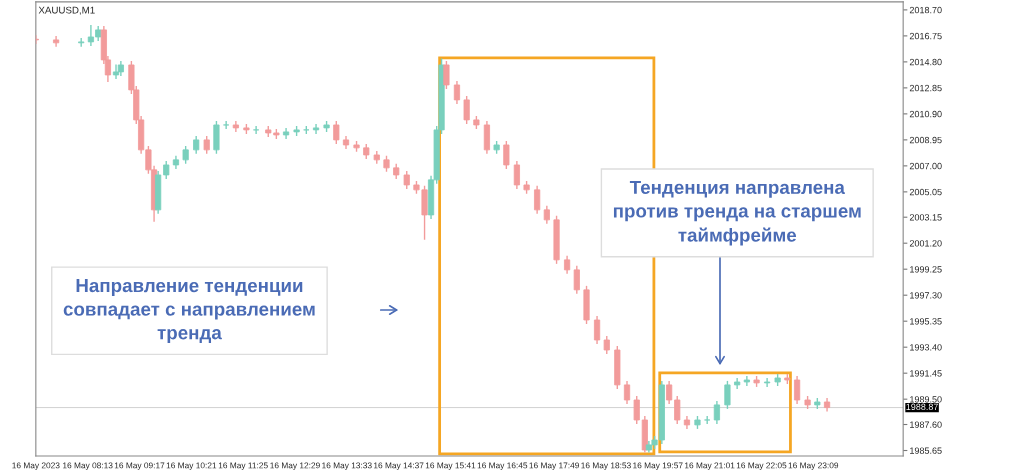 This screenshot has height=473, width=1024. Describe the element at coordinates (926, 347) in the screenshot. I see `y-tick-label: 1993.40` at that location.